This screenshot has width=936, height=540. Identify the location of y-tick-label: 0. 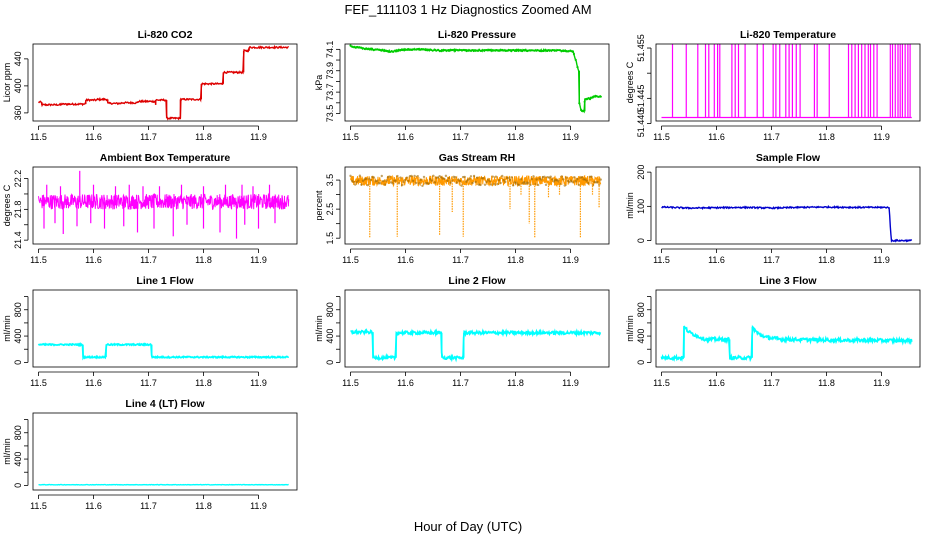
(330, 362).